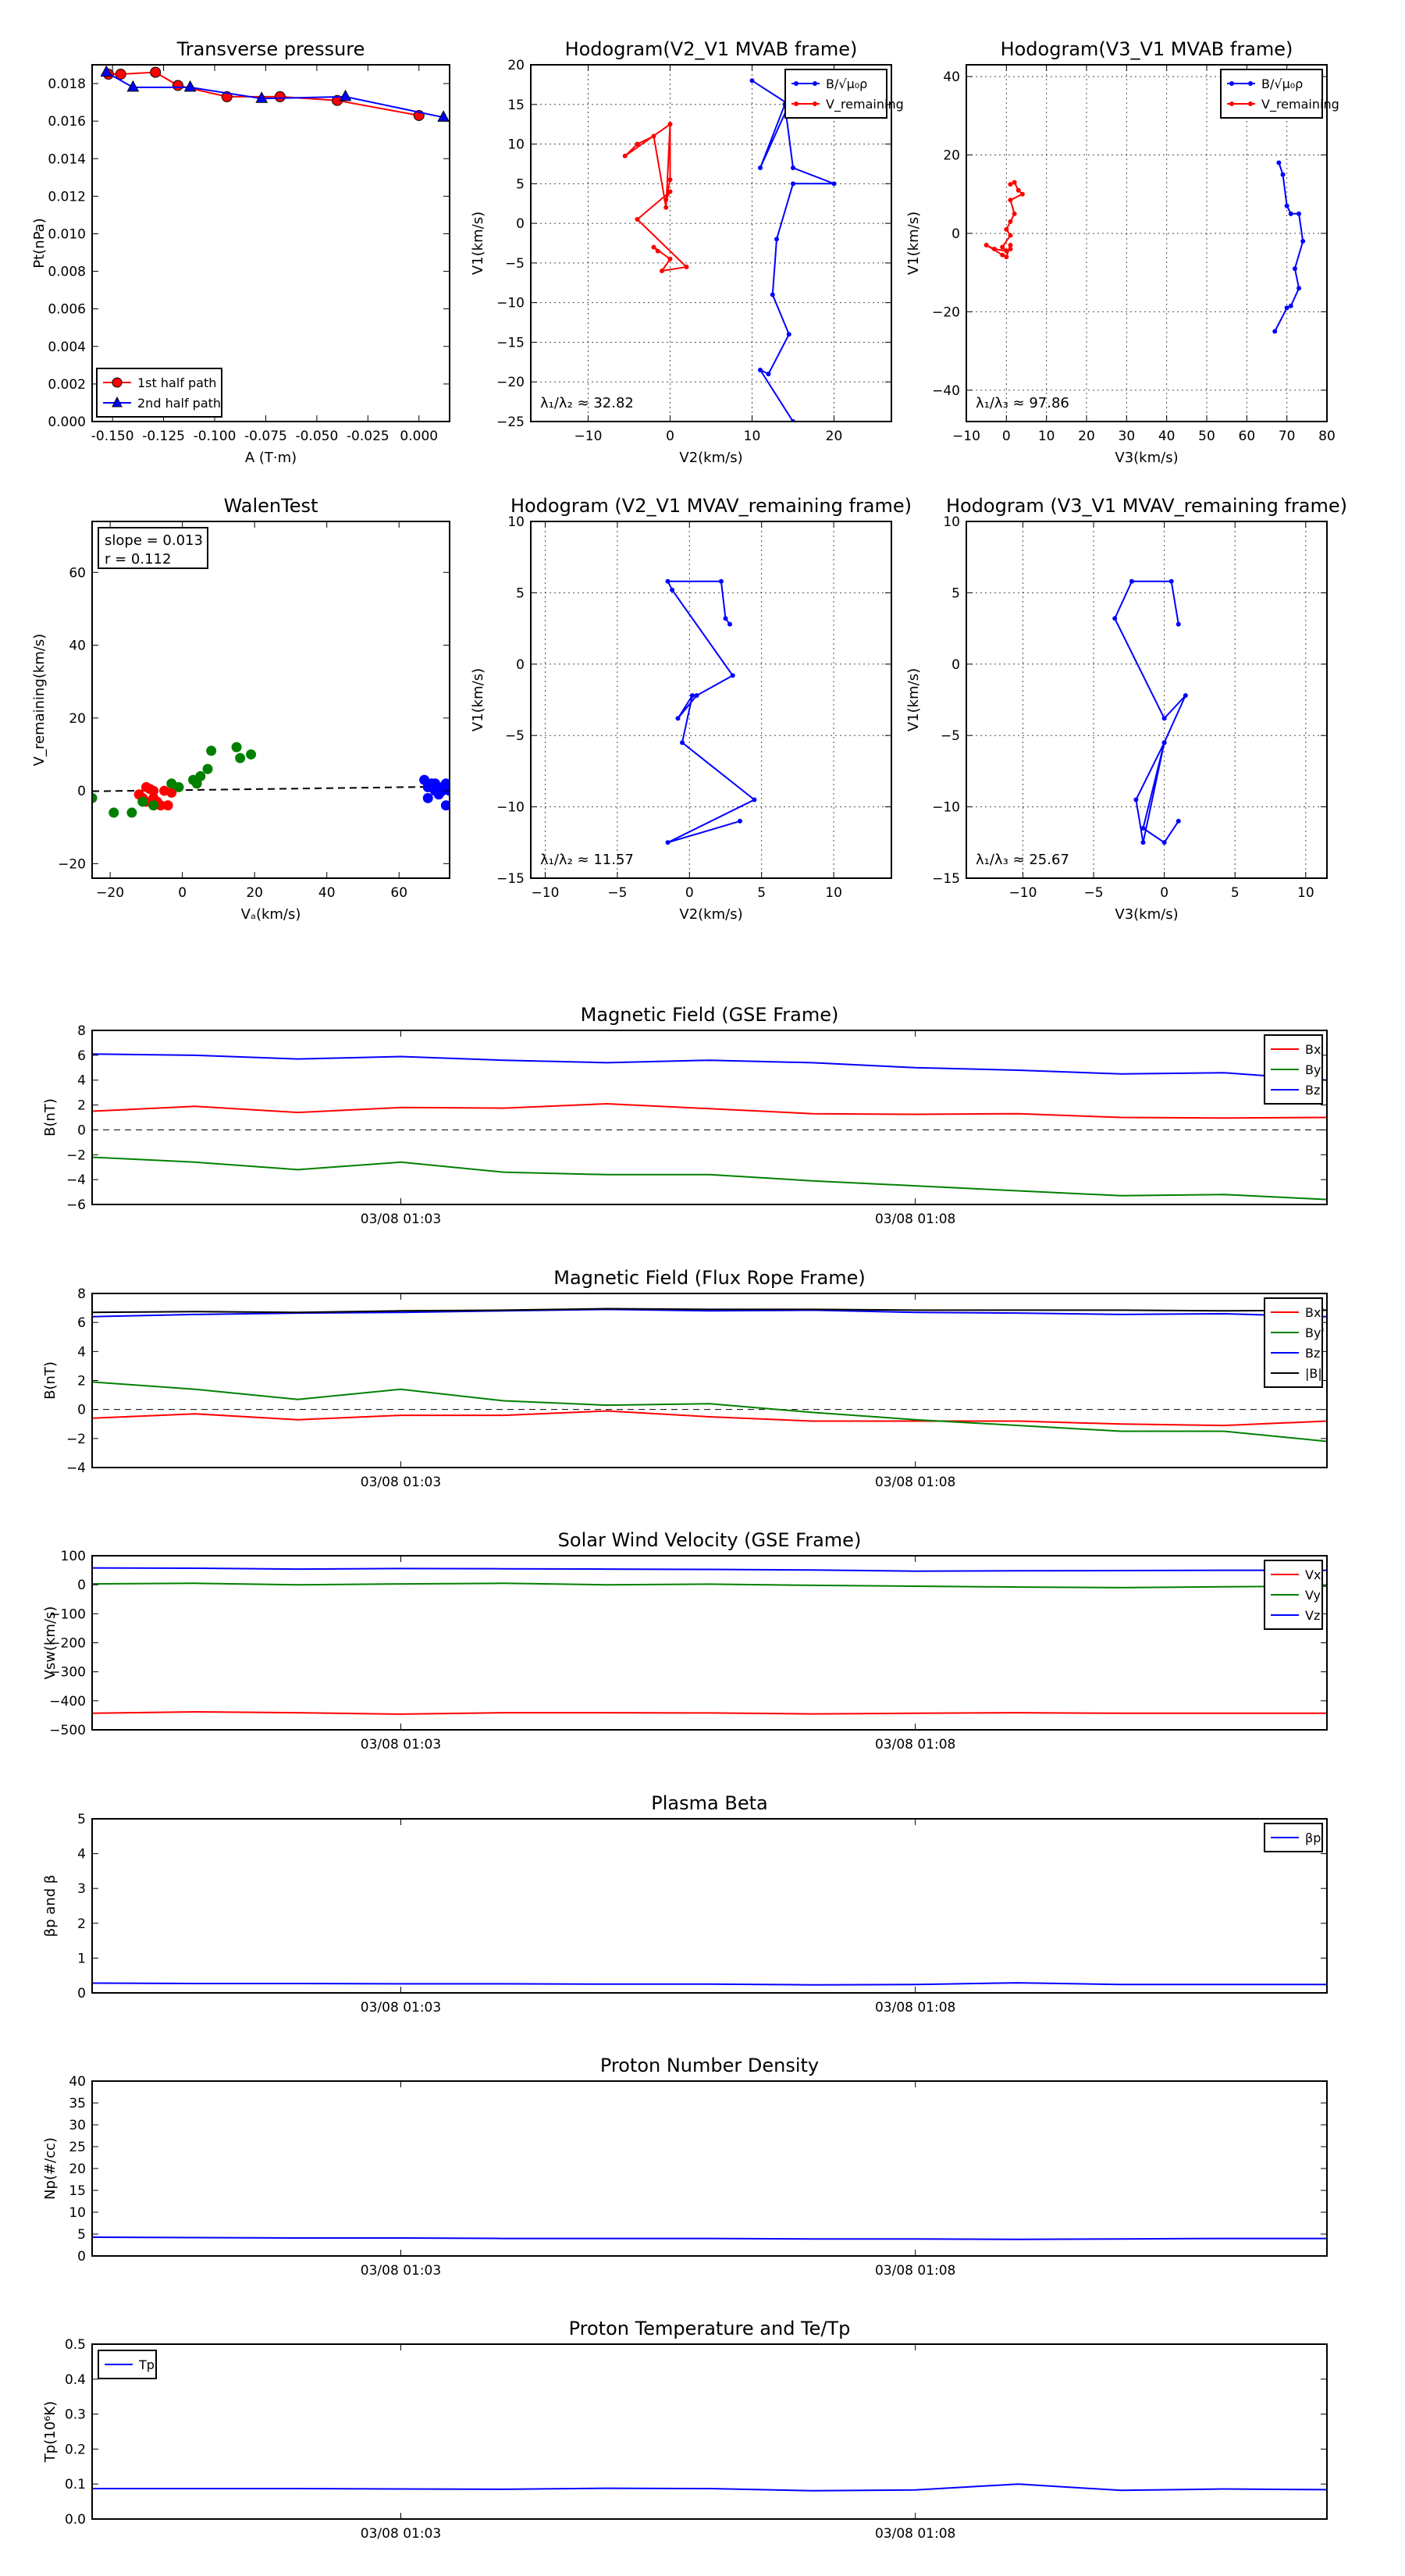  What do you see at coordinates (110, 893) in the screenshot?
I see `x-tick-label: −20` at bounding box center [110, 893].